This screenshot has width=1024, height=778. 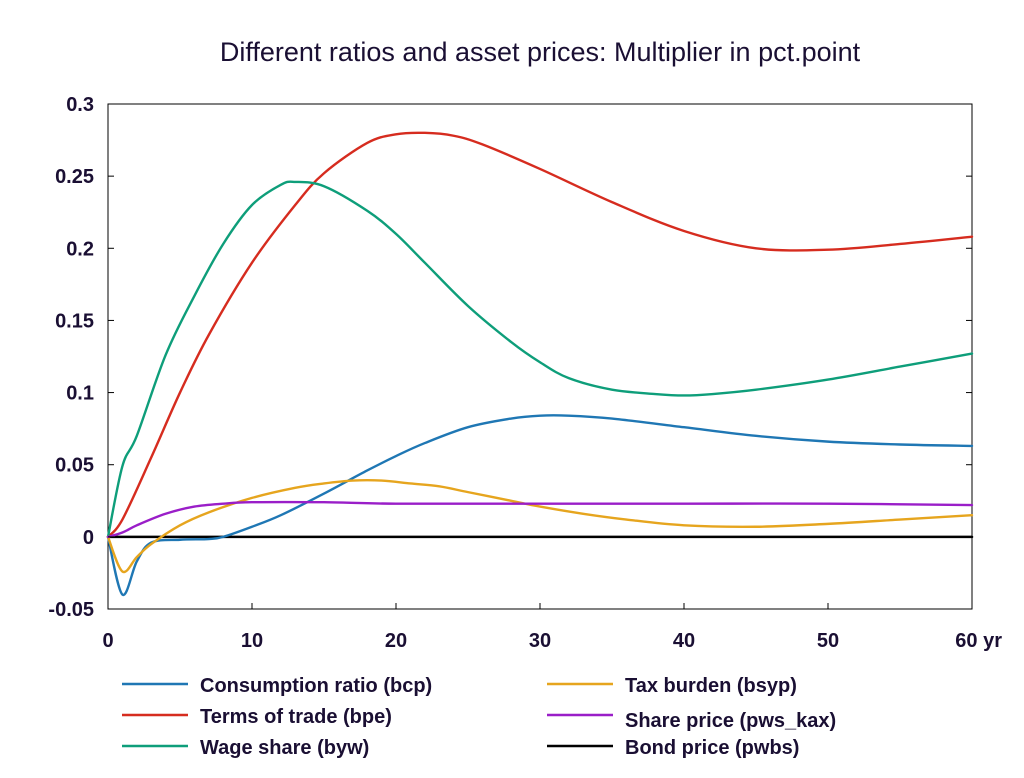 What do you see at coordinates (284, 748) in the screenshot?
I see `legend-label-2: Wage share (byw)` at bounding box center [284, 748].